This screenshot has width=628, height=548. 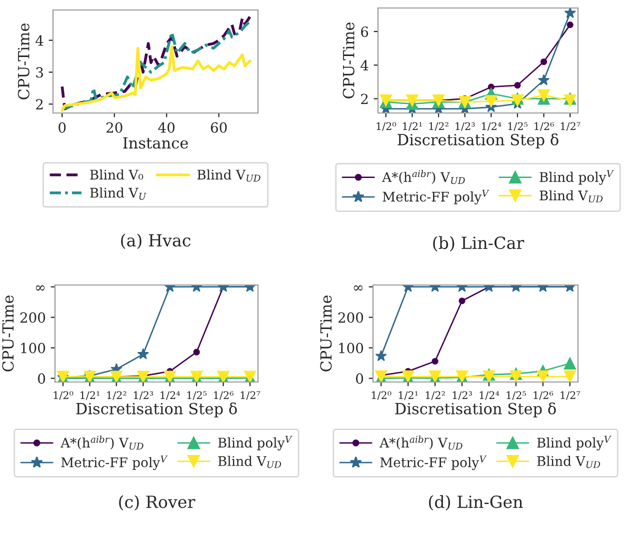 I want to click on line-series, so click(x=156, y=78).